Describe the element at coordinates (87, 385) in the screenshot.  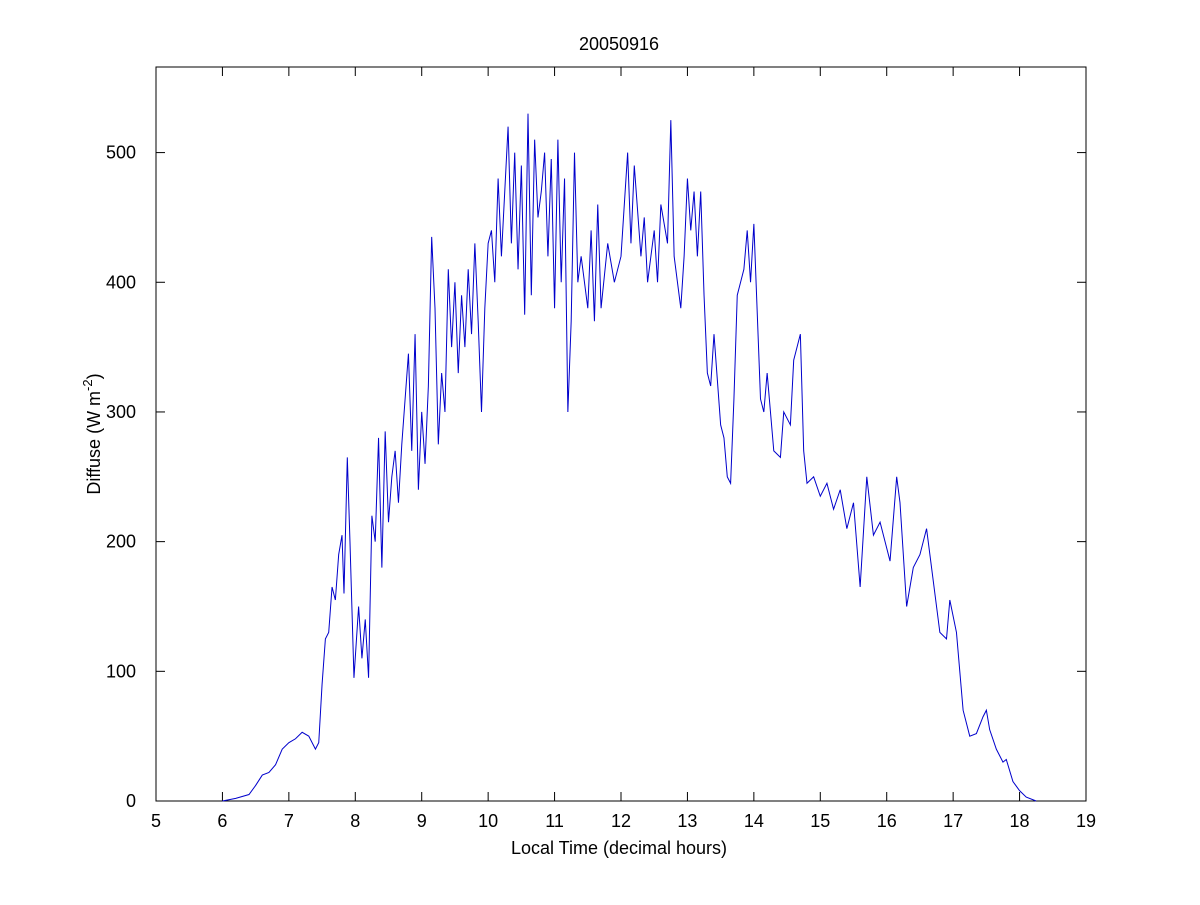
I see `y-label-sup: -2` at that location.